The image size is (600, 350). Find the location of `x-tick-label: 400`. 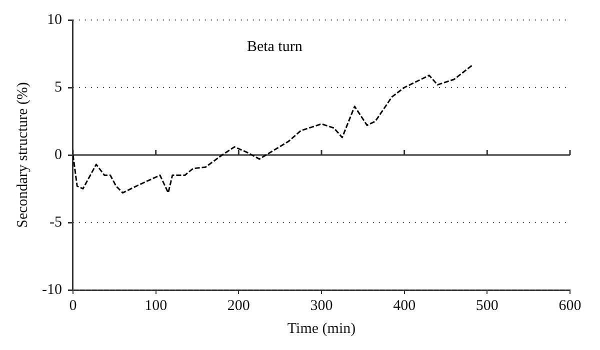

x-tick-label: 400 is located at coordinates (404, 306).